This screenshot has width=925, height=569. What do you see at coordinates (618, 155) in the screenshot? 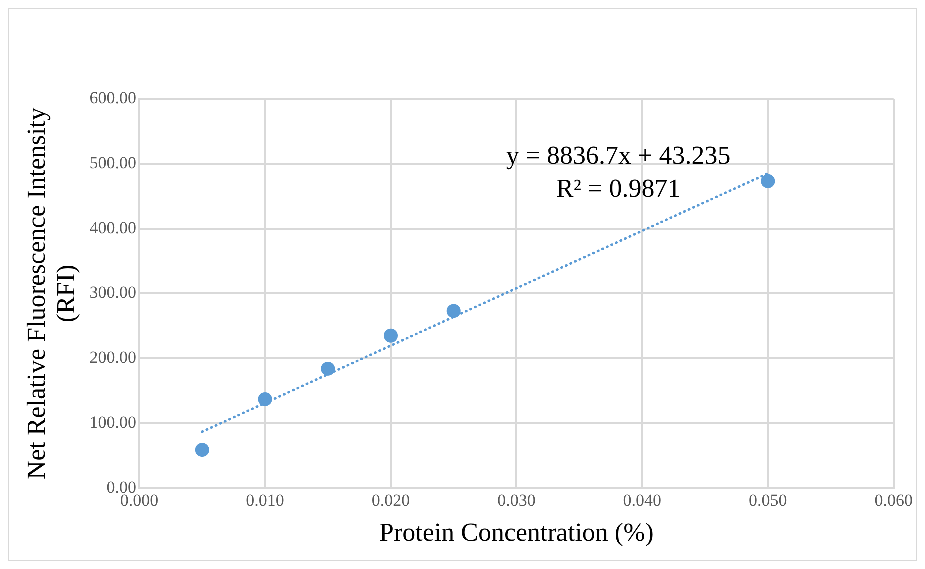
I see `annotation: y = 8836.7x + 43.235` at bounding box center [618, 155].